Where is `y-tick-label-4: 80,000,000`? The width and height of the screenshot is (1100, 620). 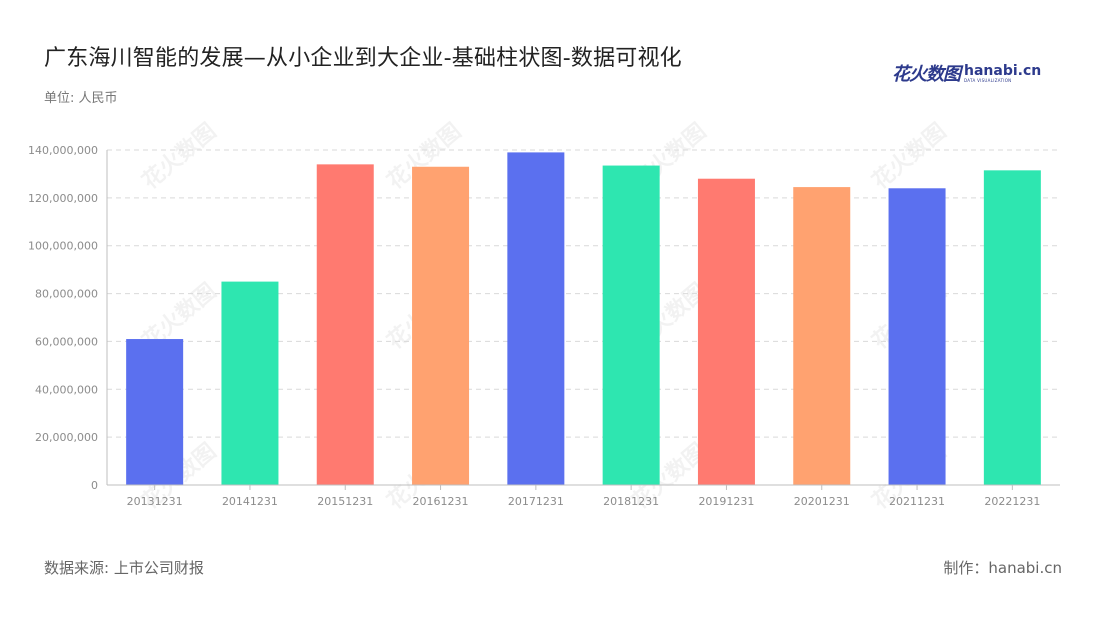 y-tick-label-4: 80,000,000 is located at coordinates (66, 294).